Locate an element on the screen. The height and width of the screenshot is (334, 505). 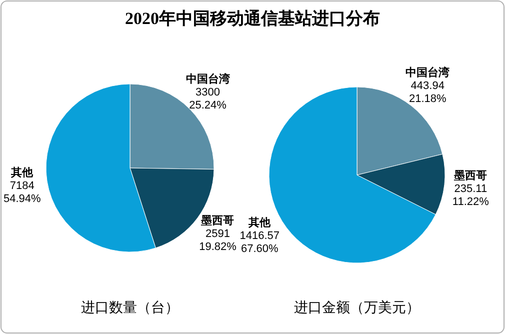
data-label: 2591 19.82% is located at coordinates (218, 240).